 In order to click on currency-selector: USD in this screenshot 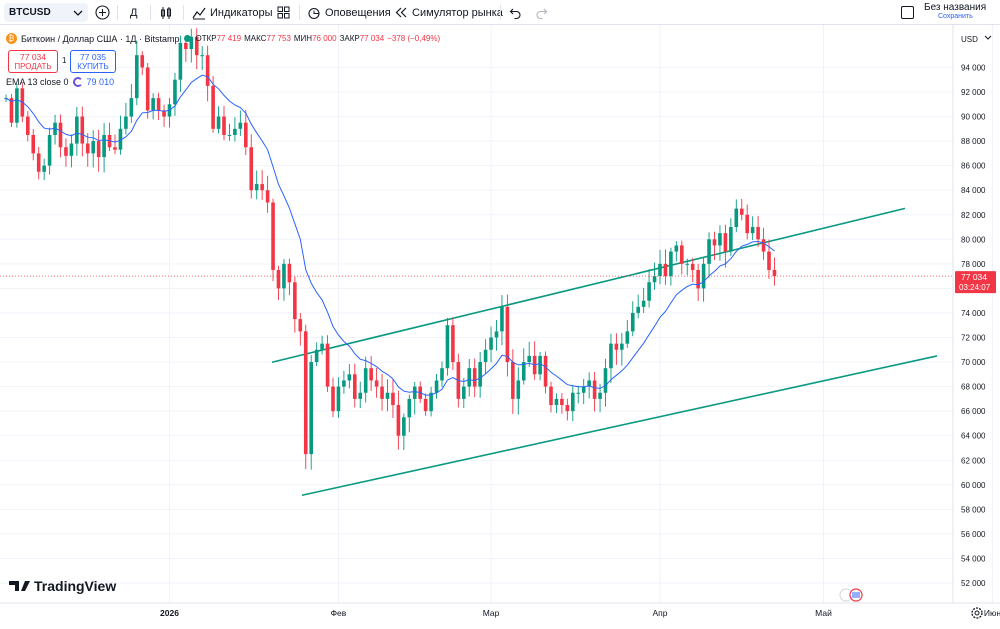, I will do `click(976, 39)`.